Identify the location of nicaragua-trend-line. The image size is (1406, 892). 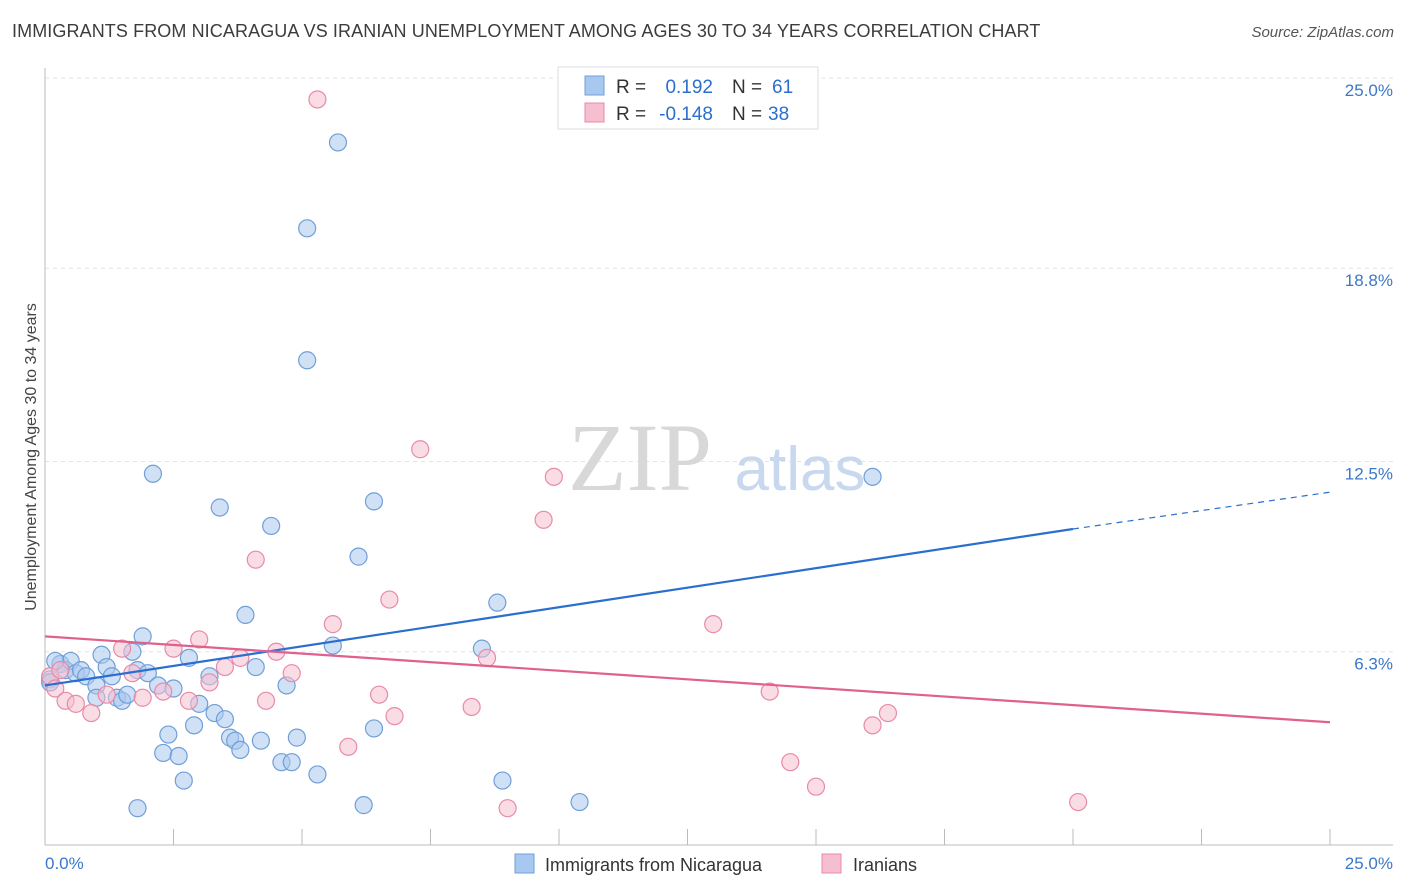
(559, 607).